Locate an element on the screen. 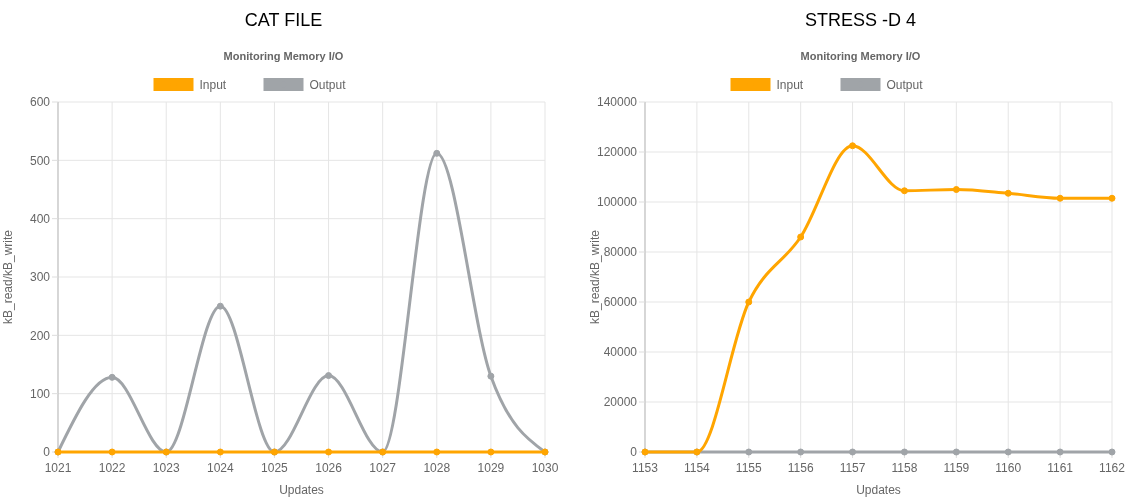 Image resolution: width=1134 pixels, height=504 pixels. x-tick-label: 1023 is located at coordinates (166, 468).